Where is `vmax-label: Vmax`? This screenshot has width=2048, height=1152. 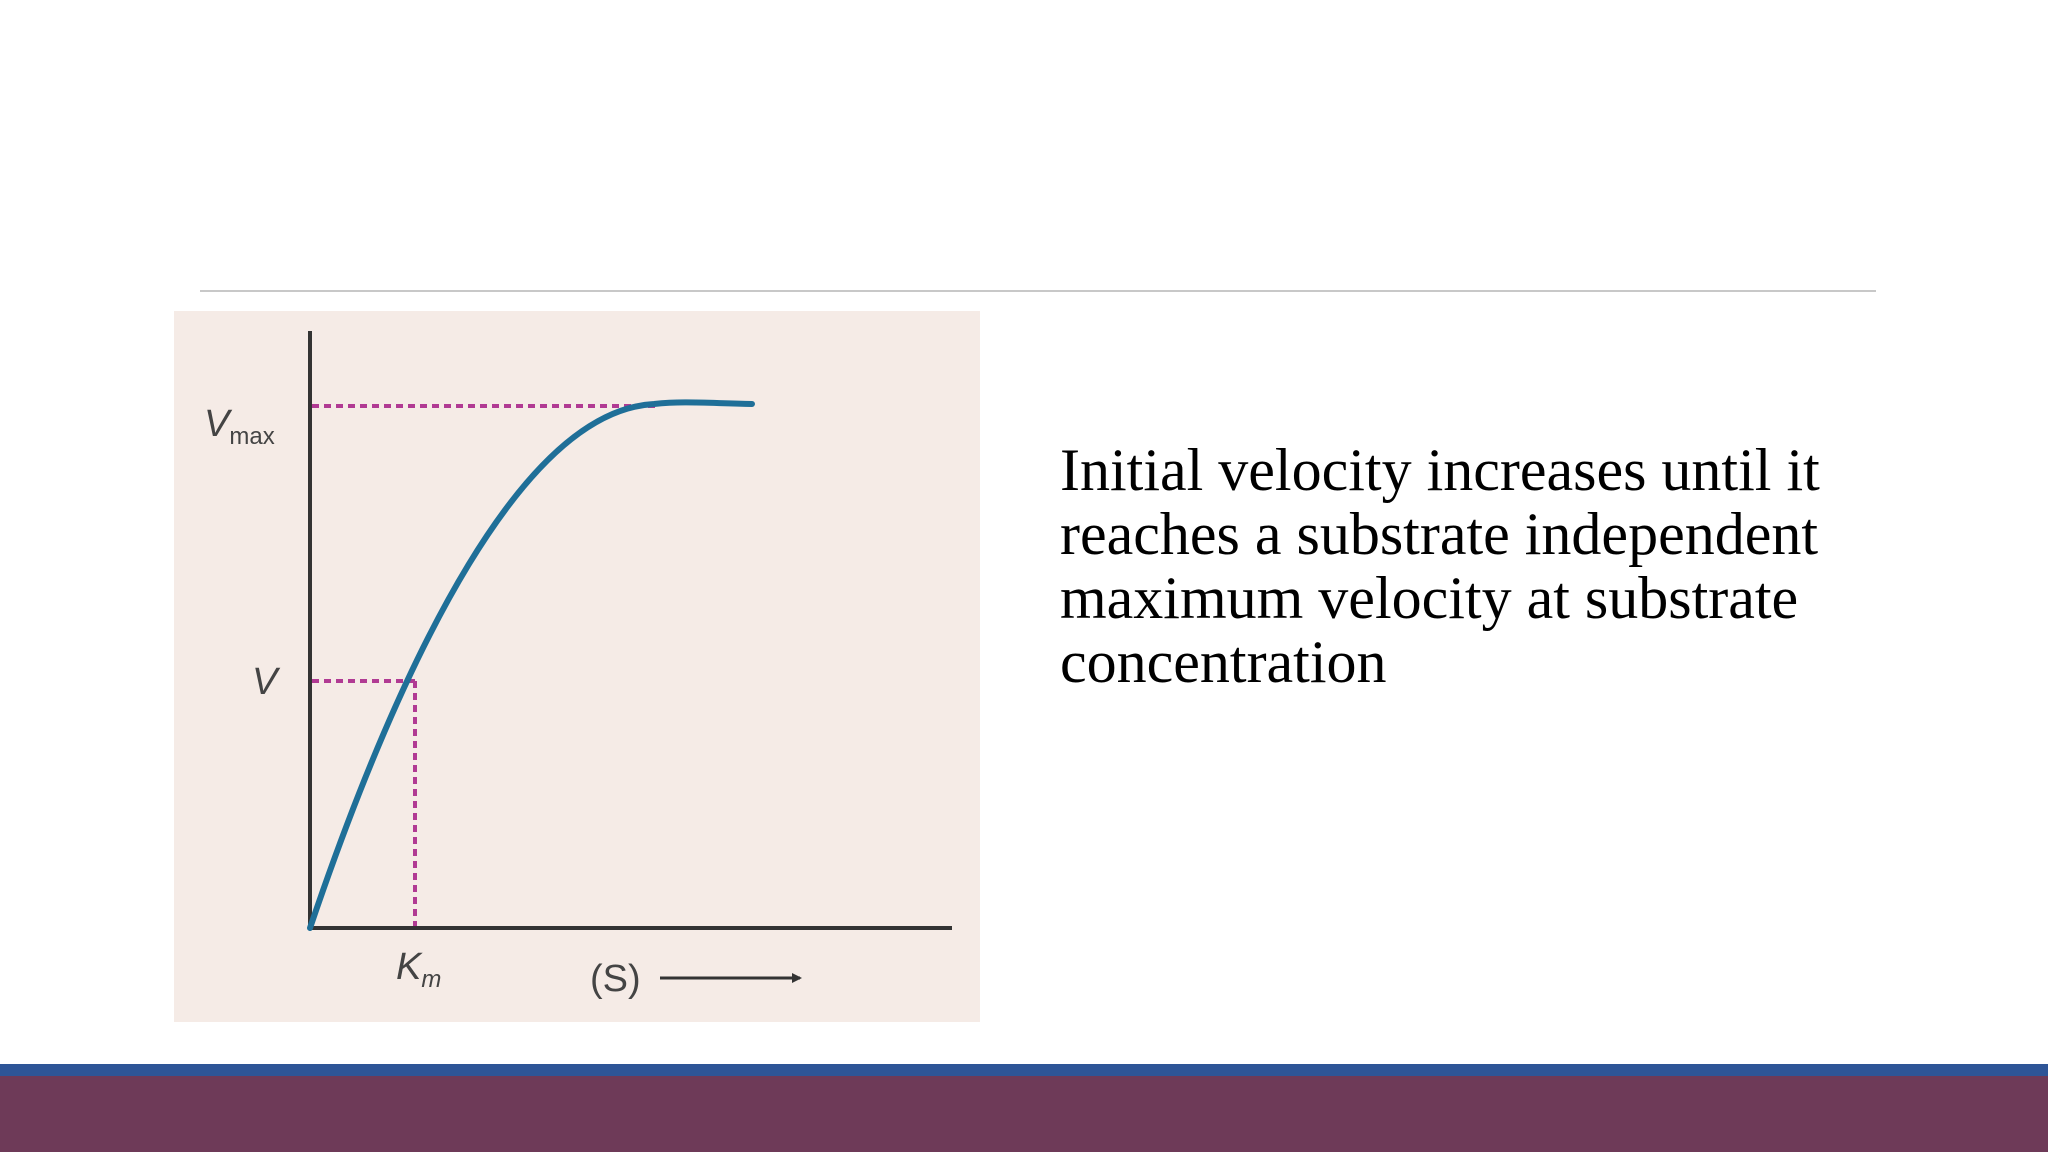 vmax-label: Vmax is located at coordinates (239, 426).